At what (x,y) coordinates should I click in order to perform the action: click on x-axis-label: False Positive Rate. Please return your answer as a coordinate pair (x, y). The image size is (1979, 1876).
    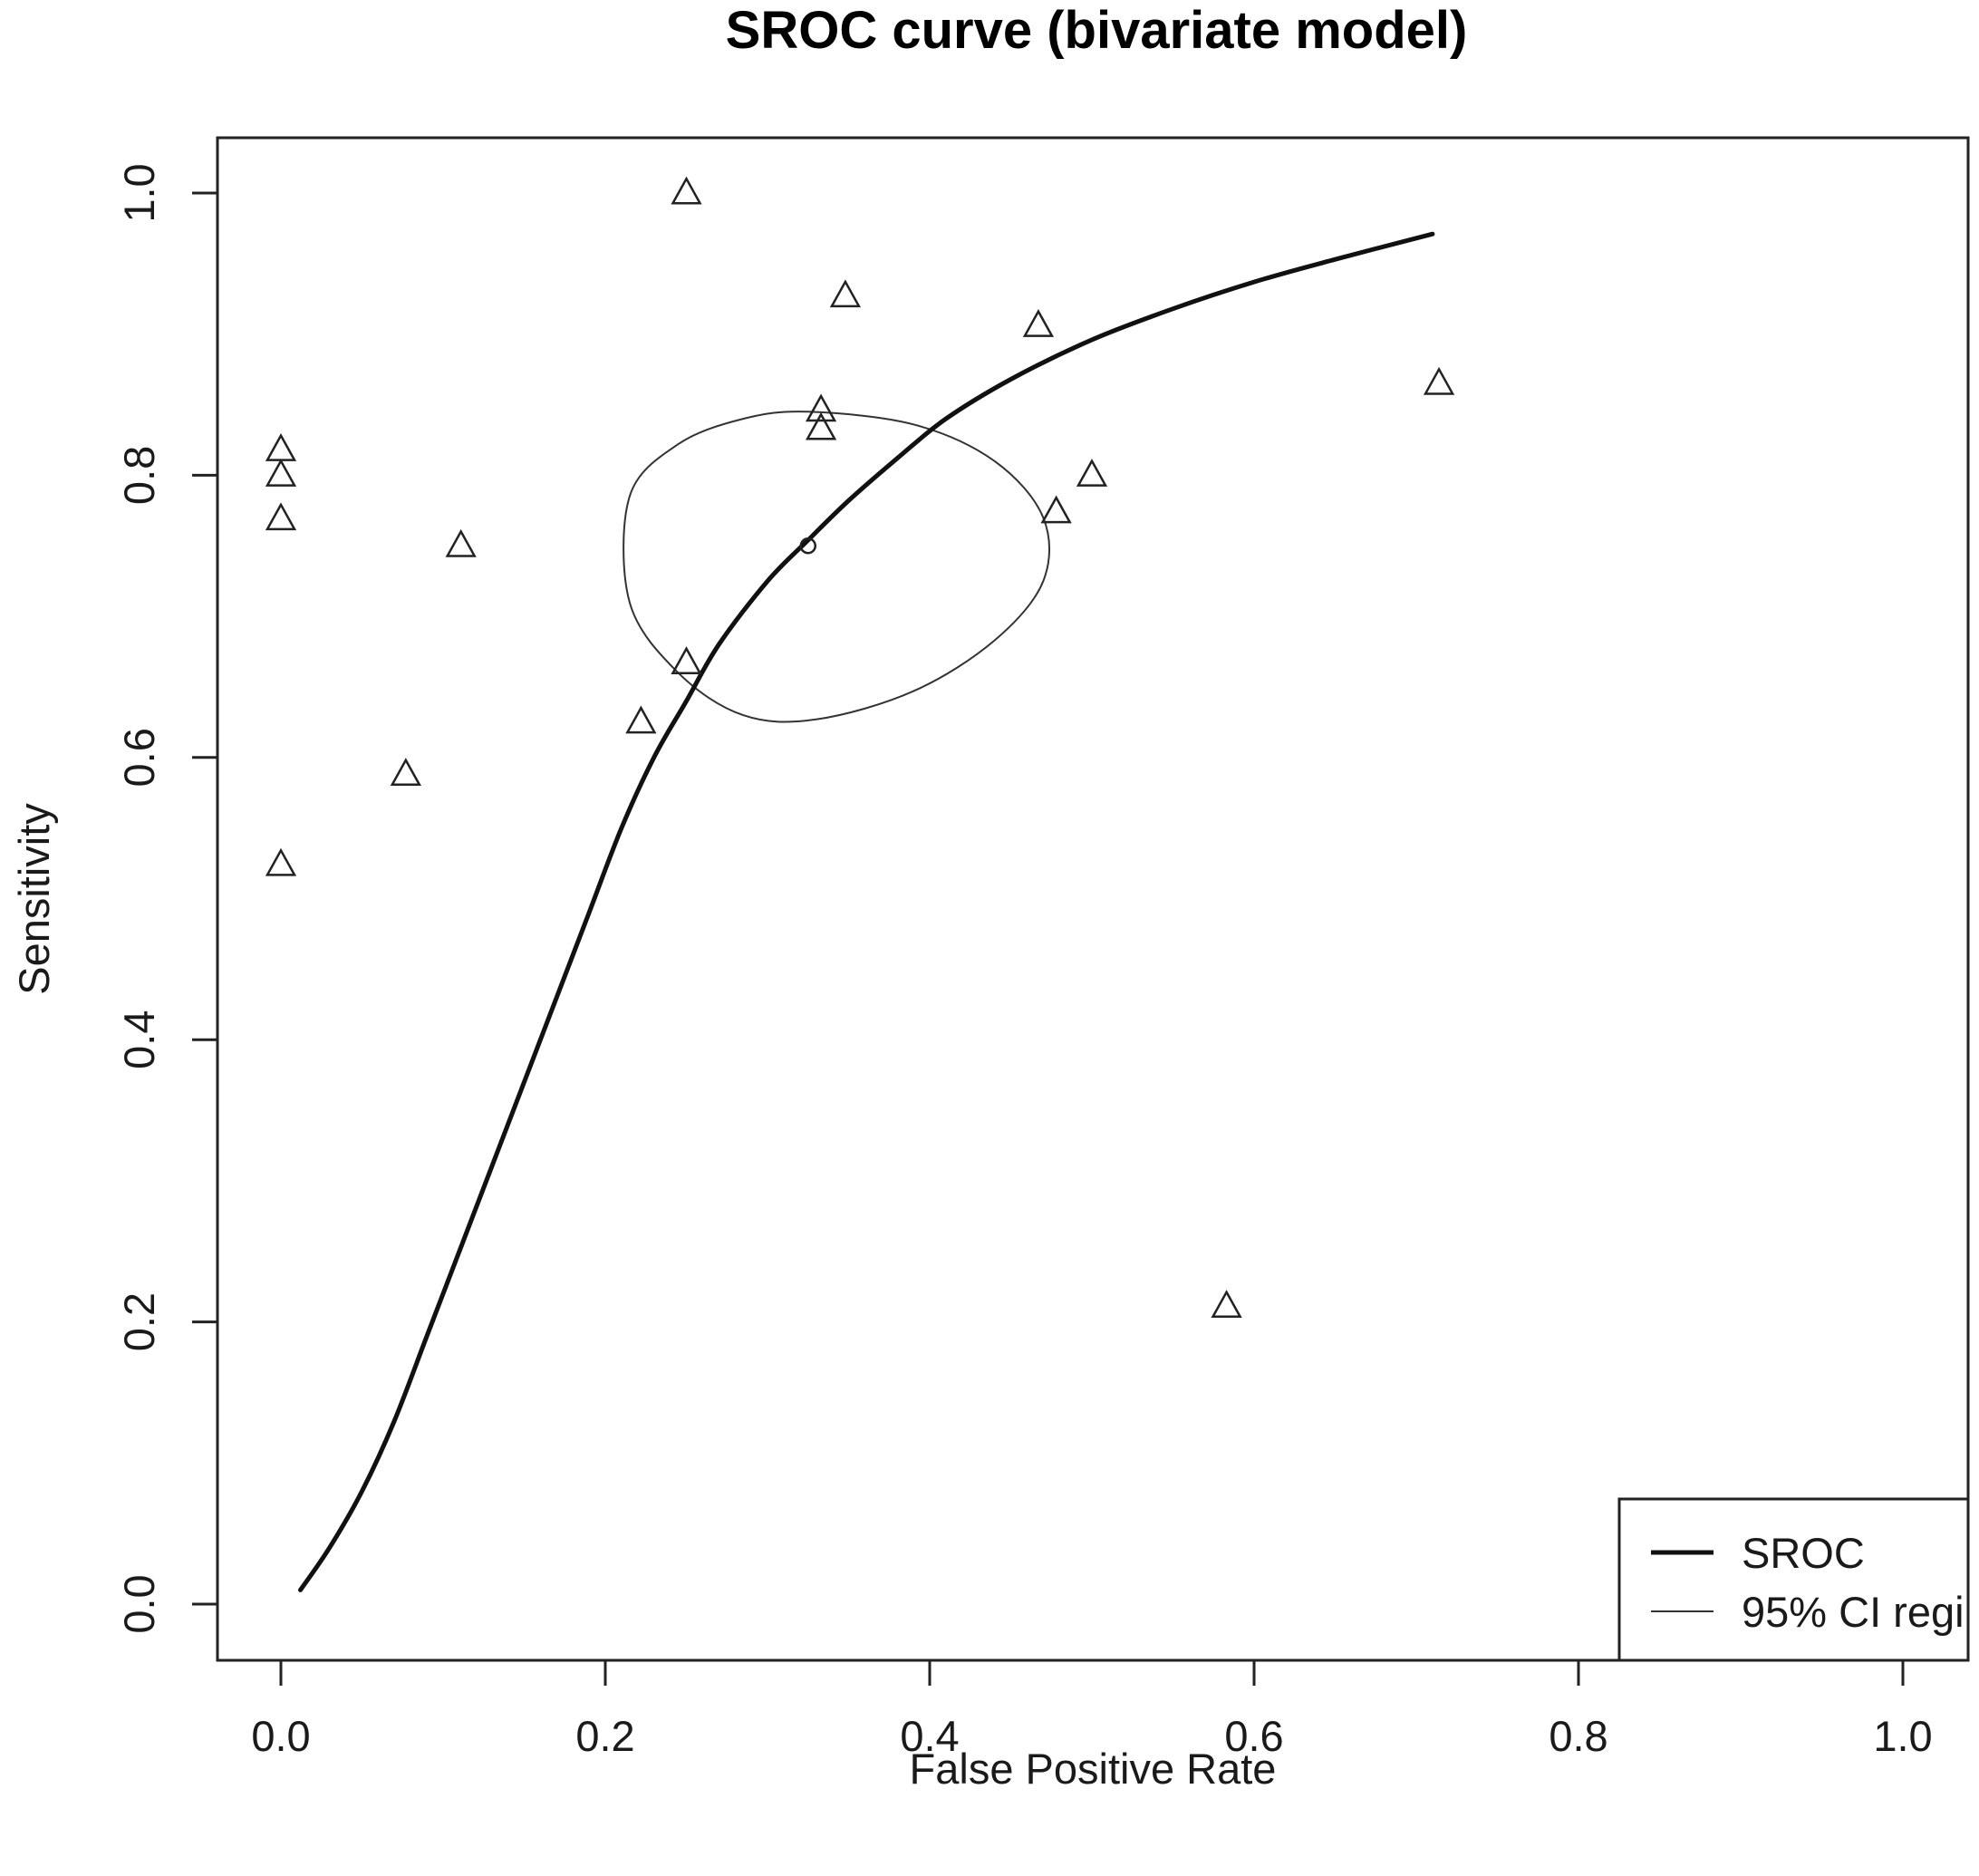
    Looking at the image, I should click on (1093, 1769).